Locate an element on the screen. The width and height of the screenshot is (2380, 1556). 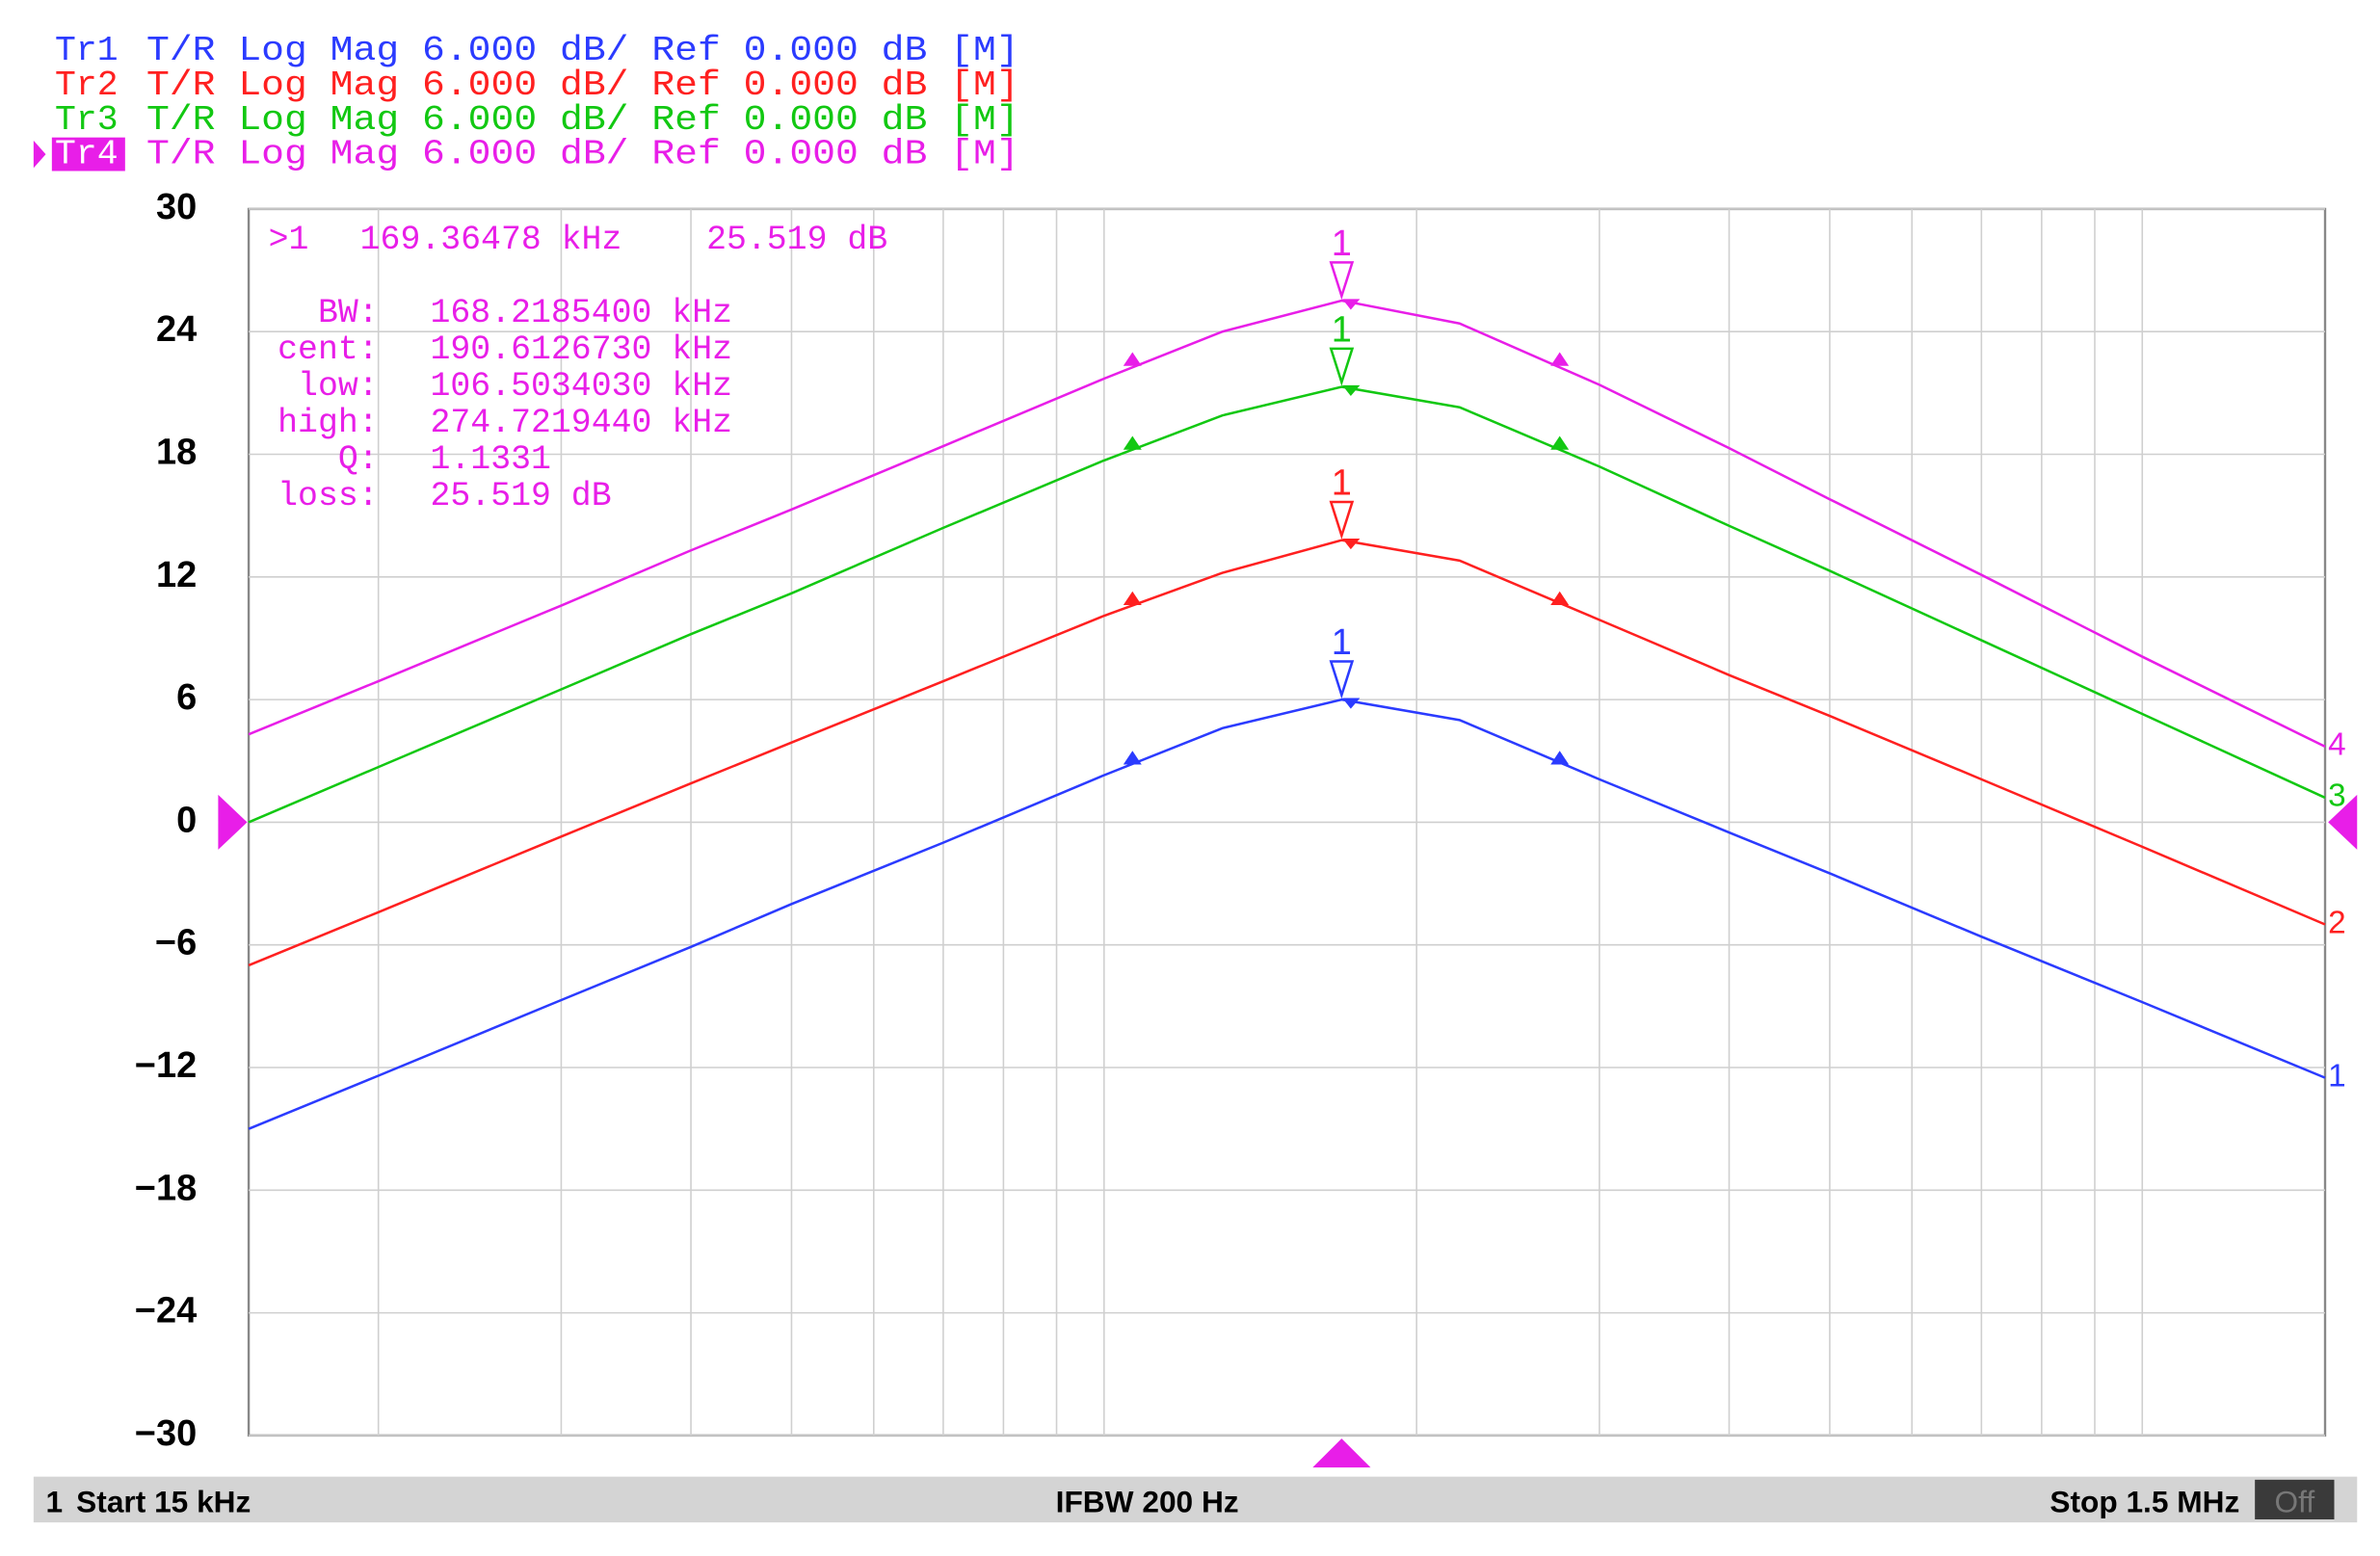
readout-response: 25.519 dB is located at coordinates (797, 240).